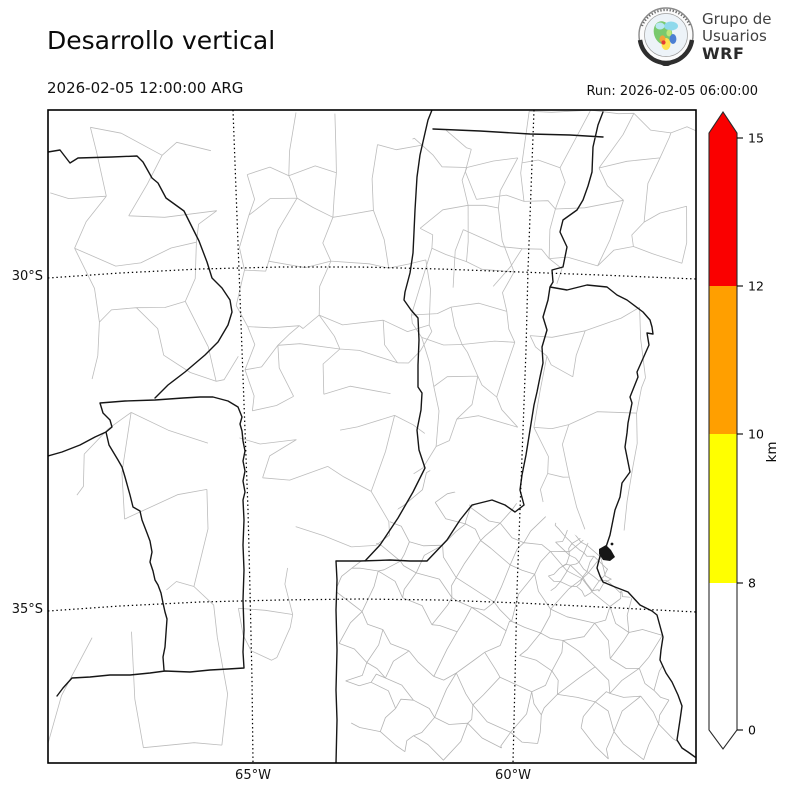 The image size is (800, 800). I want to click on logo-satellite-imagery, so click(665, 35).